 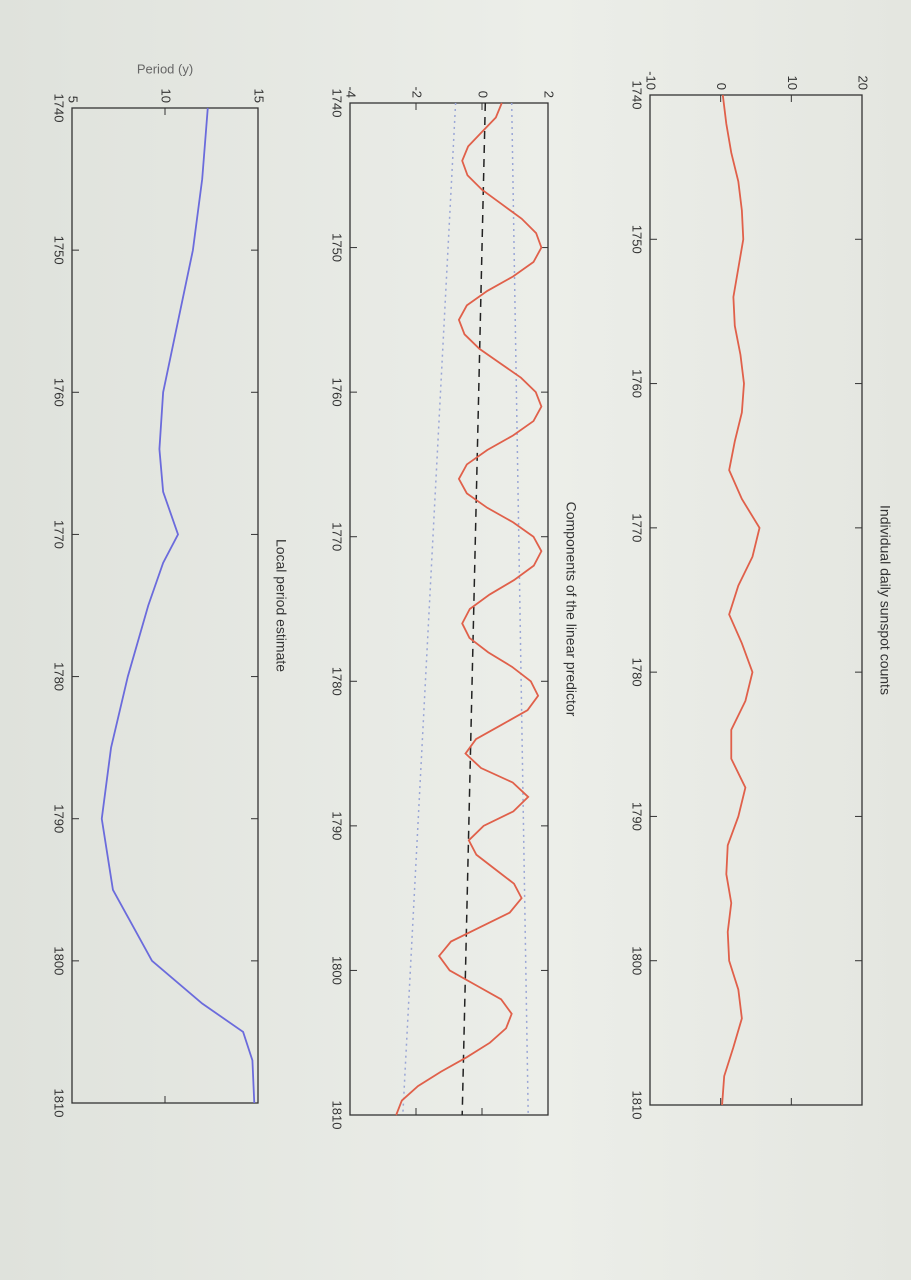 I want to click on y-tick-label: -4, so click(x=351, y=92).